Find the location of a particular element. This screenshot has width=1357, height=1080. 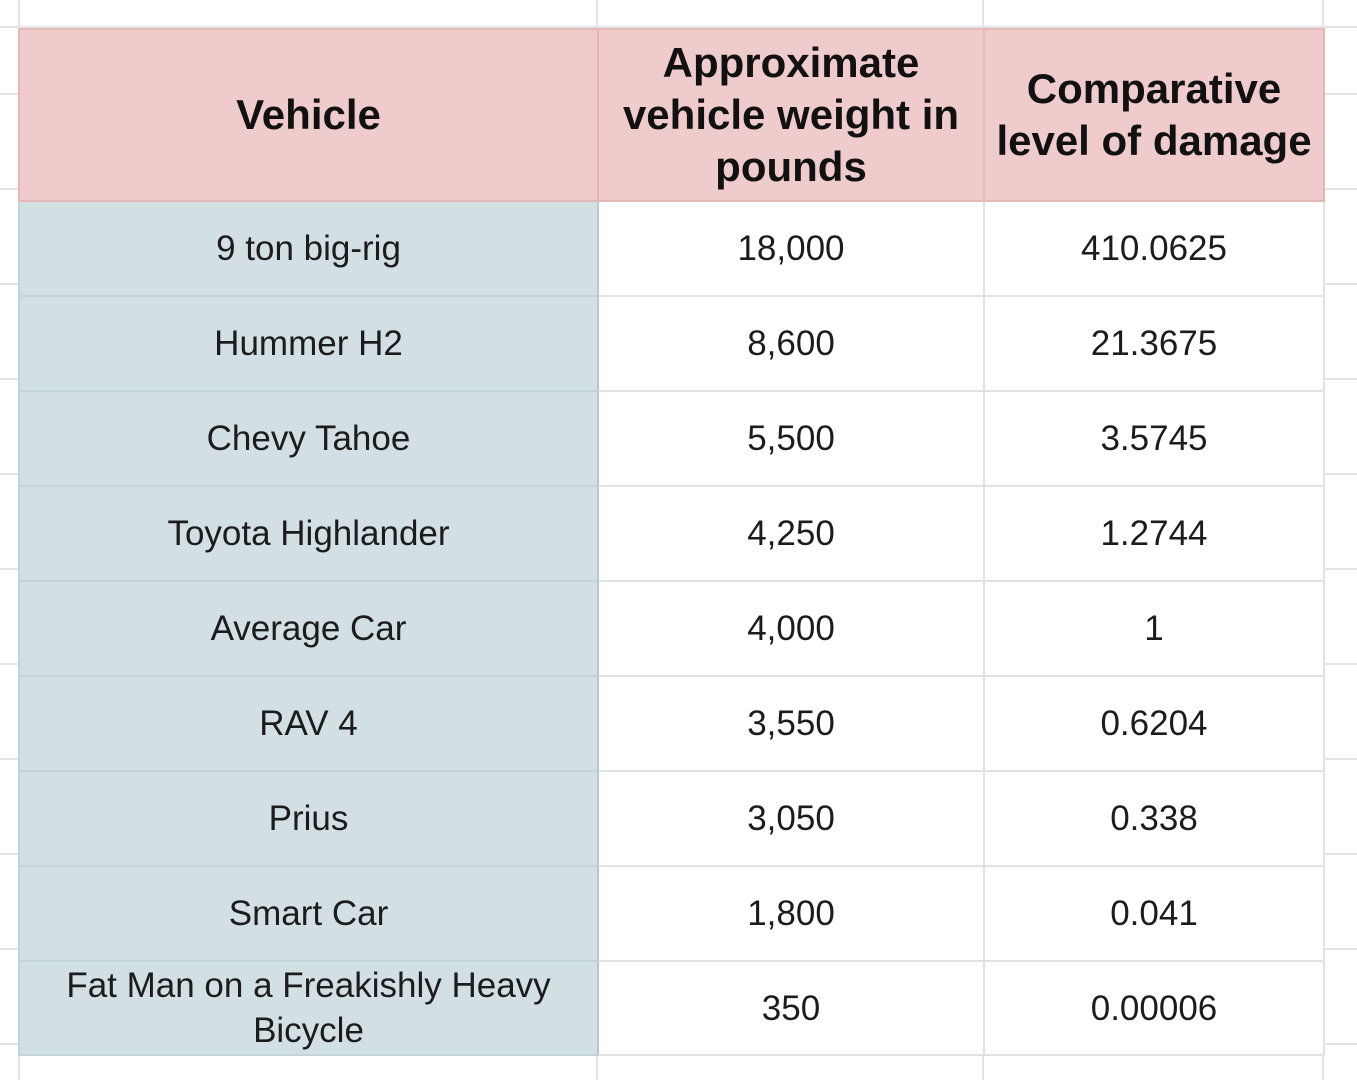

damage-cell: 0.00006 is located at coordinates (1154, 1008).